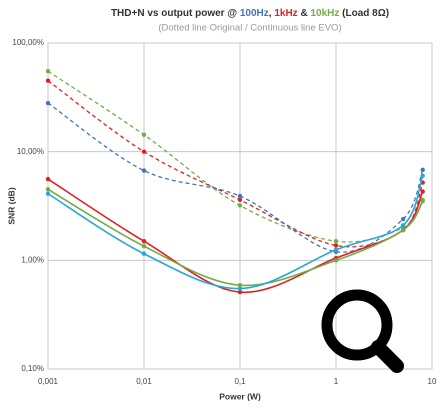 The image size is (444, 411). What do you see at coordinates (362, 331) in the screenshot?
I see `magnifier-icon` at bounding box center [362, 331].